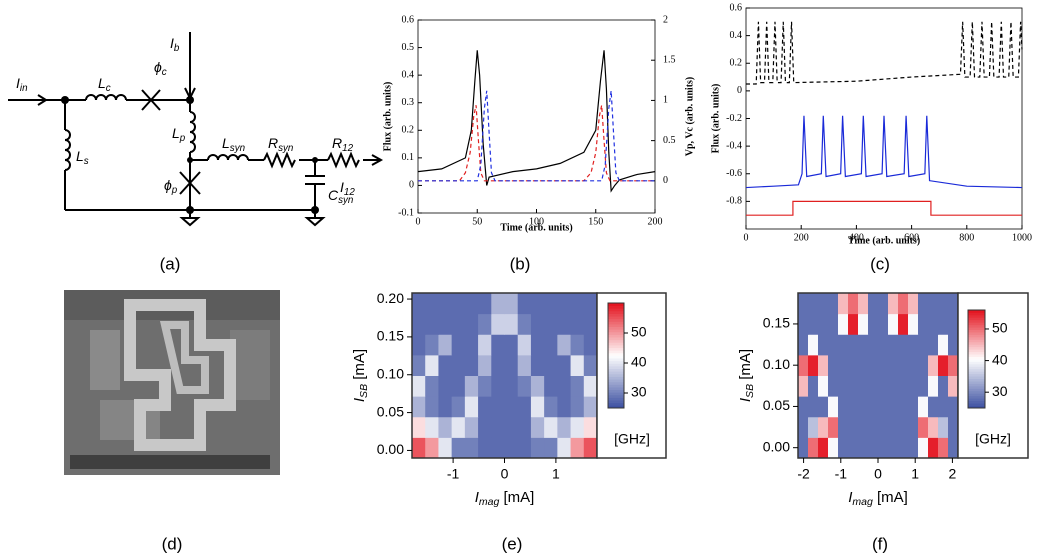 The image size is (1050, 558). I want to click on y-tick-label: -0.1, so click(406, 212).